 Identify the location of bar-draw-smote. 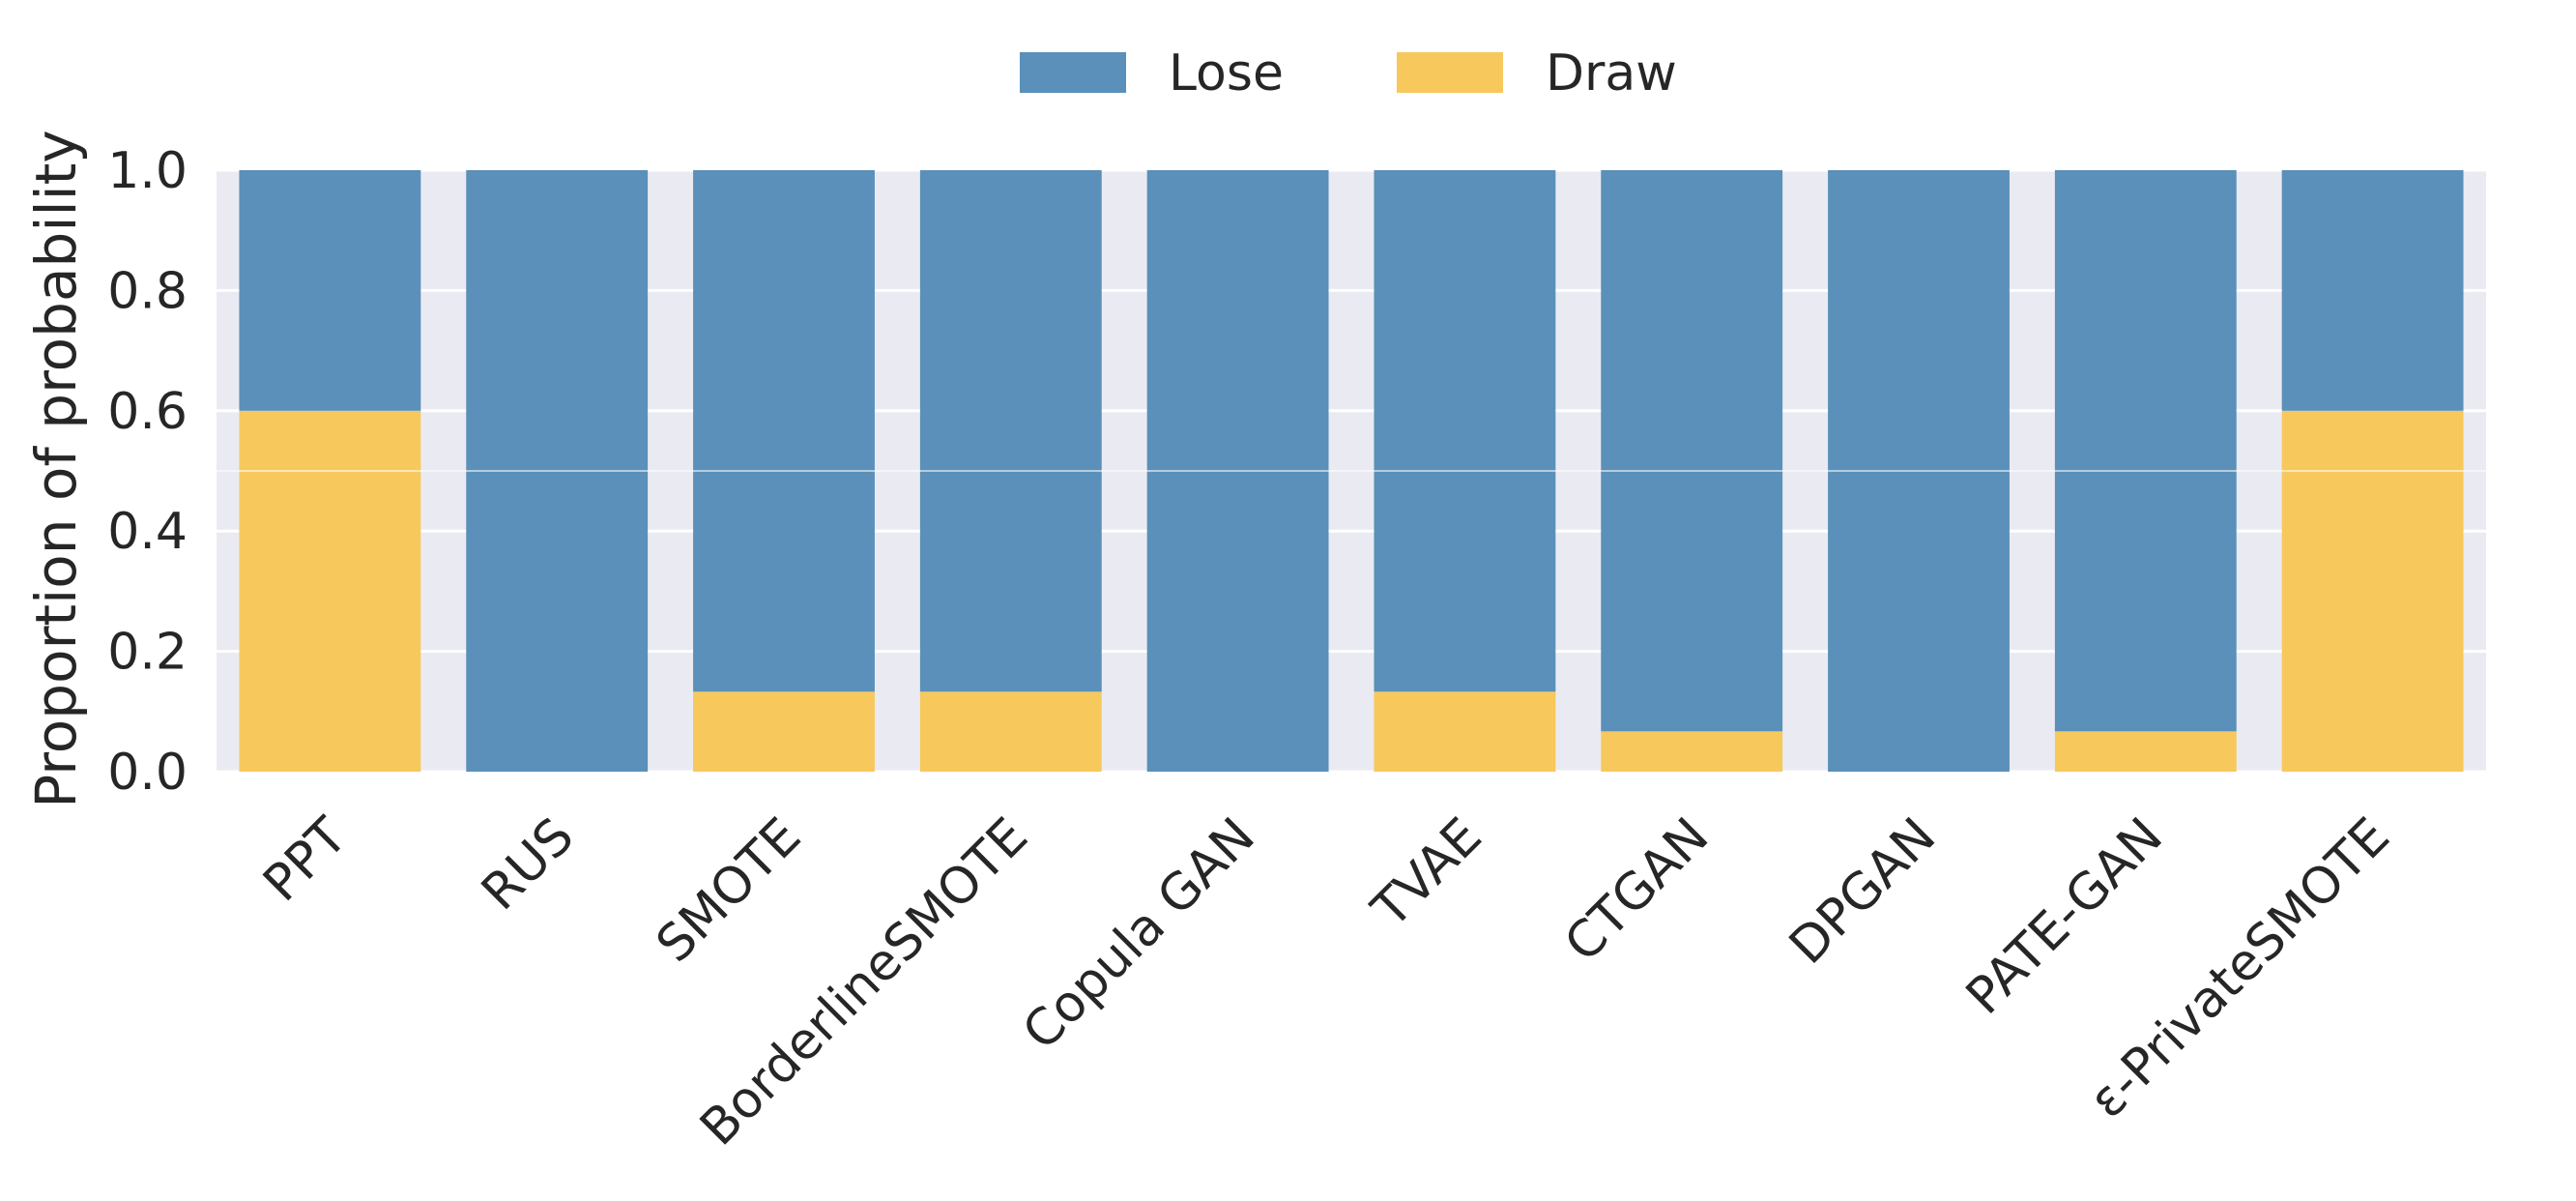
(784, 731).